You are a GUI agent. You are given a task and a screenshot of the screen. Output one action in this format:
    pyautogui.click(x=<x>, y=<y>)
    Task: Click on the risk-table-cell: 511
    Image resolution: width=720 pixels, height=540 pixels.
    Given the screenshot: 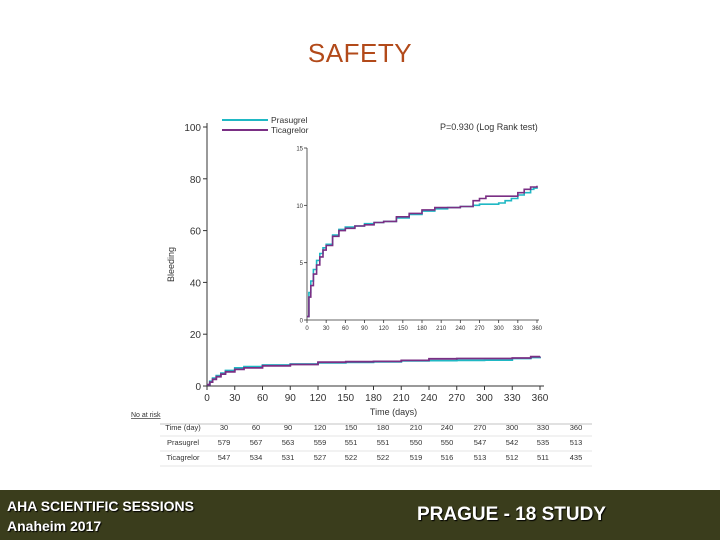 What is the action you would take?
    pyautogui.click(x=543, y=457)
    